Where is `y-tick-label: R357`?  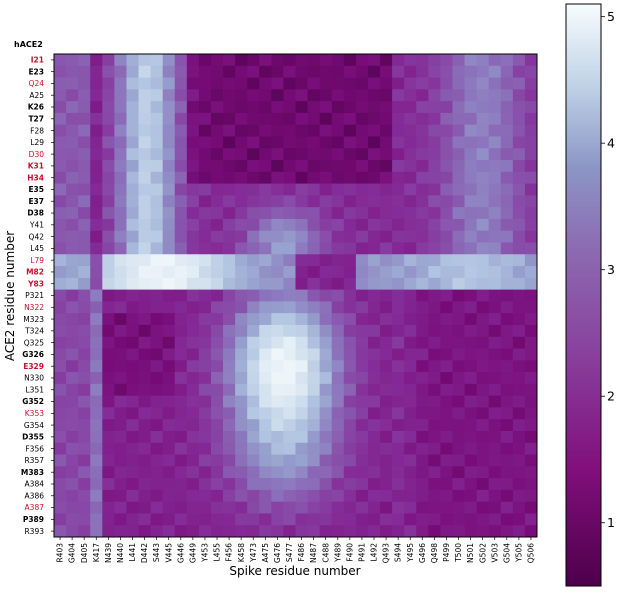
y-tick-label: R357 is located at coordinates (34, 460).